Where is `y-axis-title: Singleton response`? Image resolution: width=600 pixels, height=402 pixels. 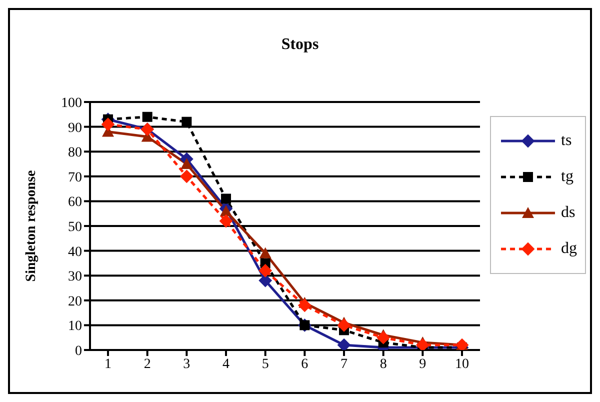 y-axis-title: Singleton response is located at coordinates (31, 226).